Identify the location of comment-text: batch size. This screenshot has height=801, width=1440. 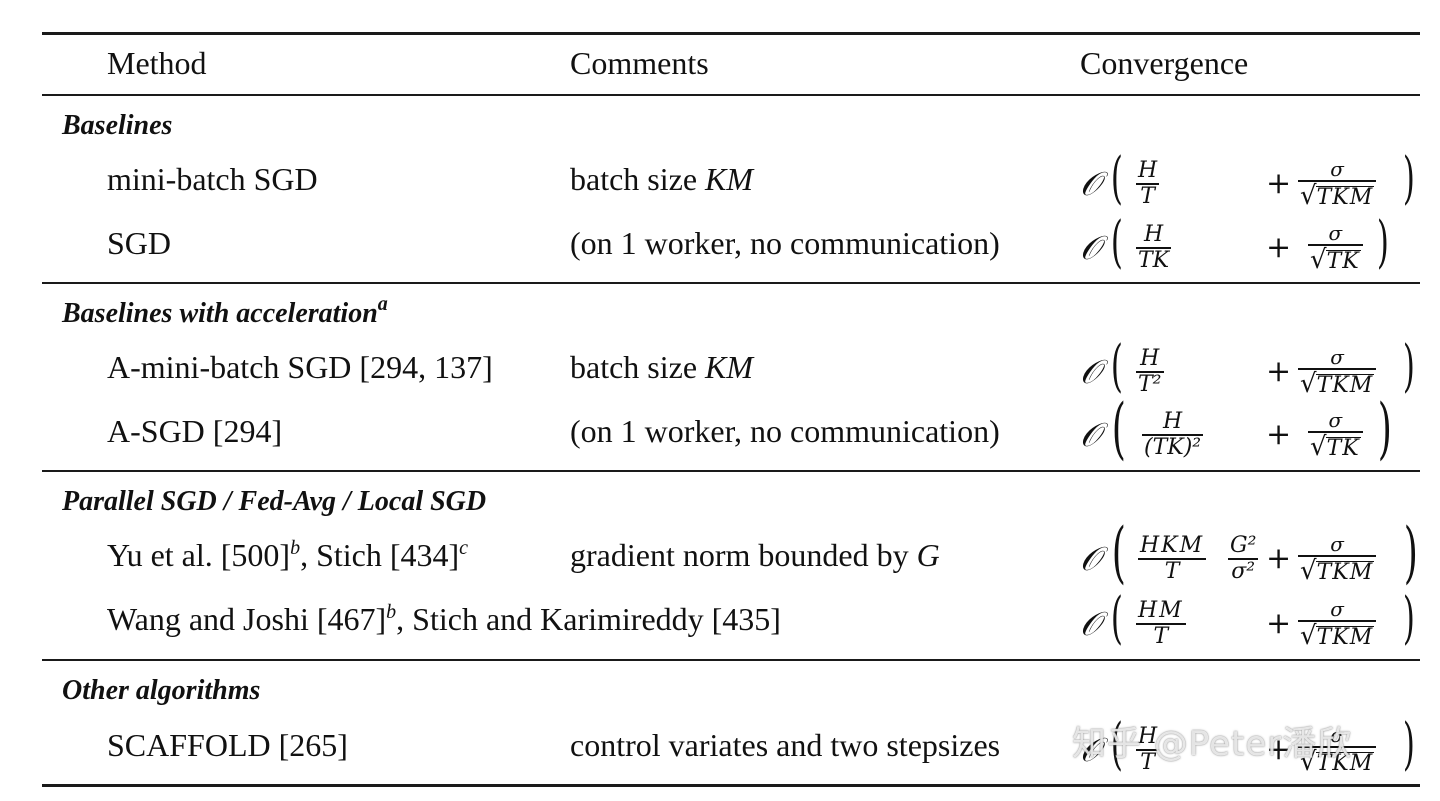
(634, 179).